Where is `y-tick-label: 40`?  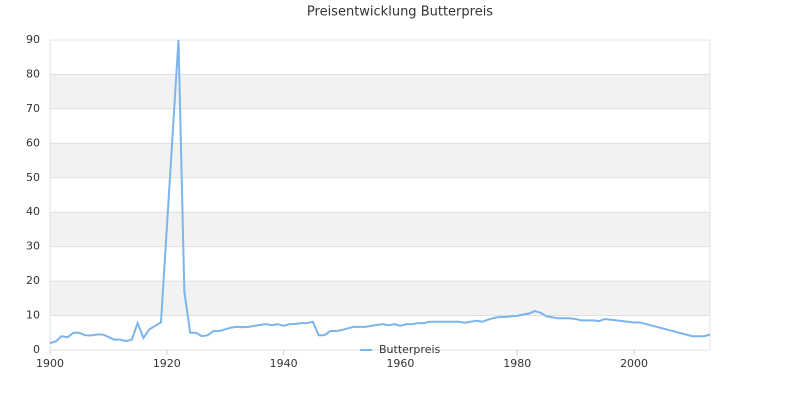
y-tick-label: 40 is located at coordinates (33, 211).